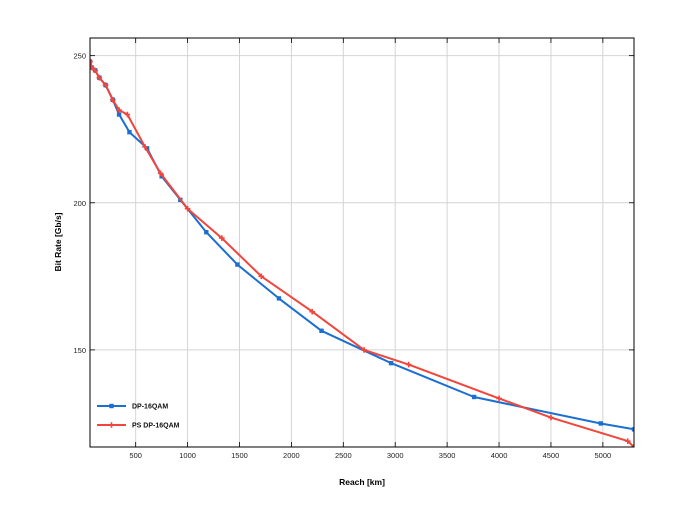 The height and width of the screenshot is (505, 700). Describe the element at coordinates (239, 455) in the screenshot. I see `x-tick-label: 1500` at that location.